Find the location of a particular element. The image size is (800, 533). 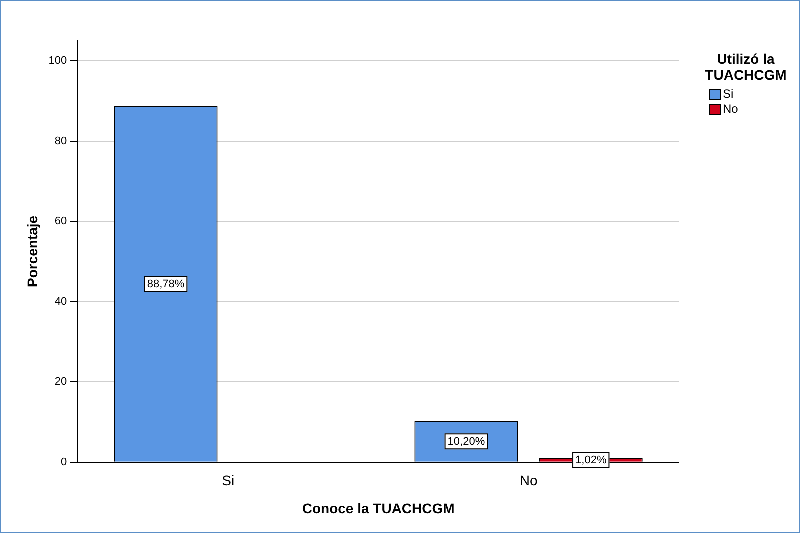

data-label: 88,78% is located at coordinates (166, 284).